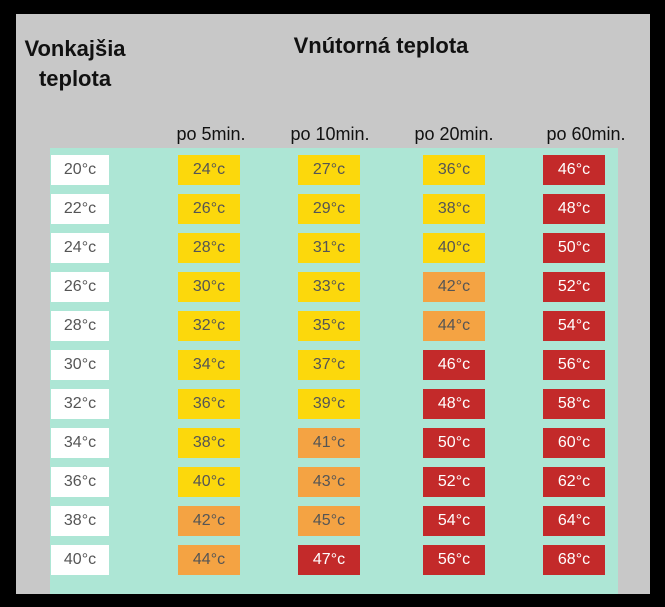 The image size is (665, 607). Describe the element at coordinates (574, 560) in the screenshot. I see `inside-temperature-cell: 68°c` at that location.